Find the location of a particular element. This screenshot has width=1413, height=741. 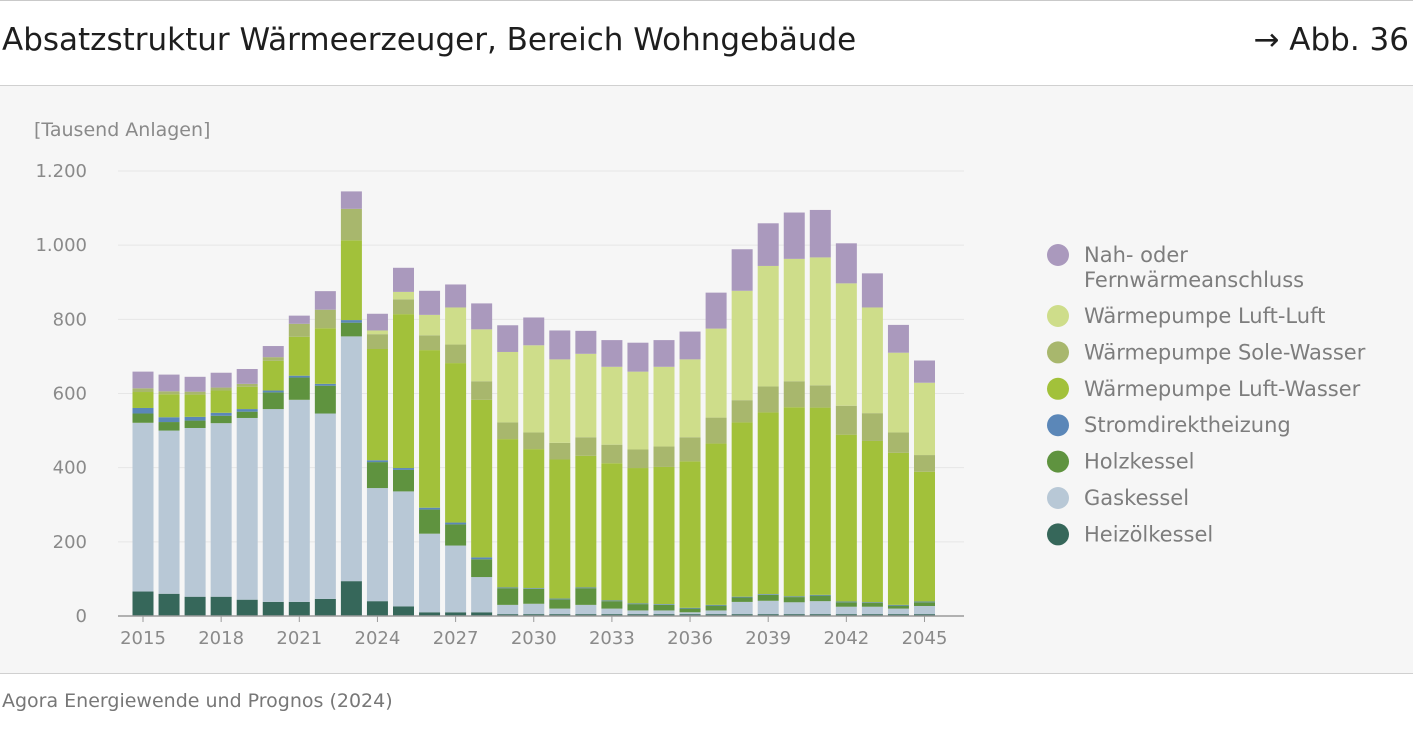

legend-label: Holzkessel is located at coordinates (1139, 462).